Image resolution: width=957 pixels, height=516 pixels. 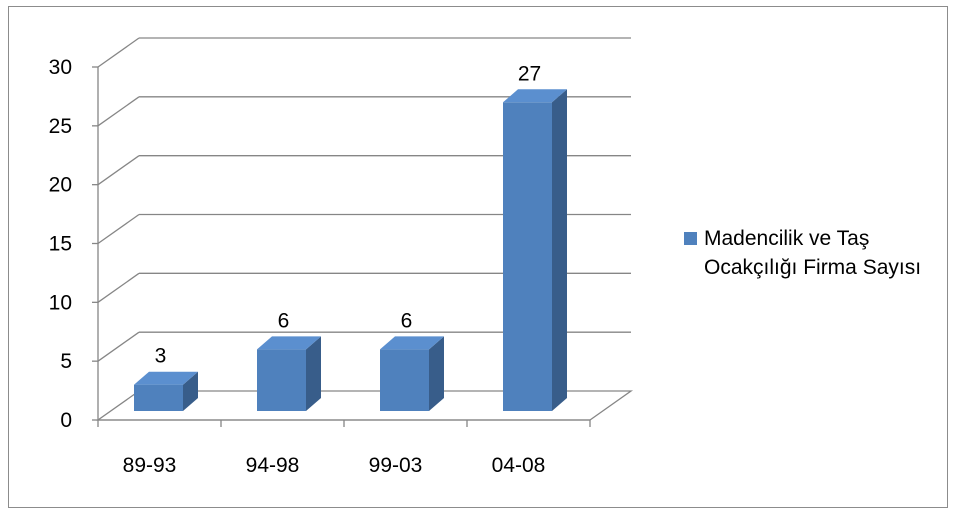 What do you see at coordinates (60, 67) in the screenshot?
I see `y-tick-label: 30` at bounding box center [60, 67].